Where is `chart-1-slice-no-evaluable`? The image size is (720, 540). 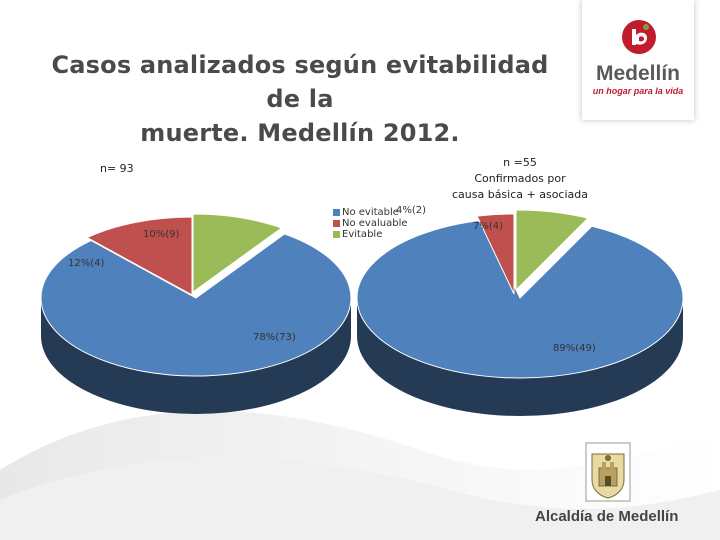 chart-1-slice-no-evaluable is located at coordinates (139, 256).